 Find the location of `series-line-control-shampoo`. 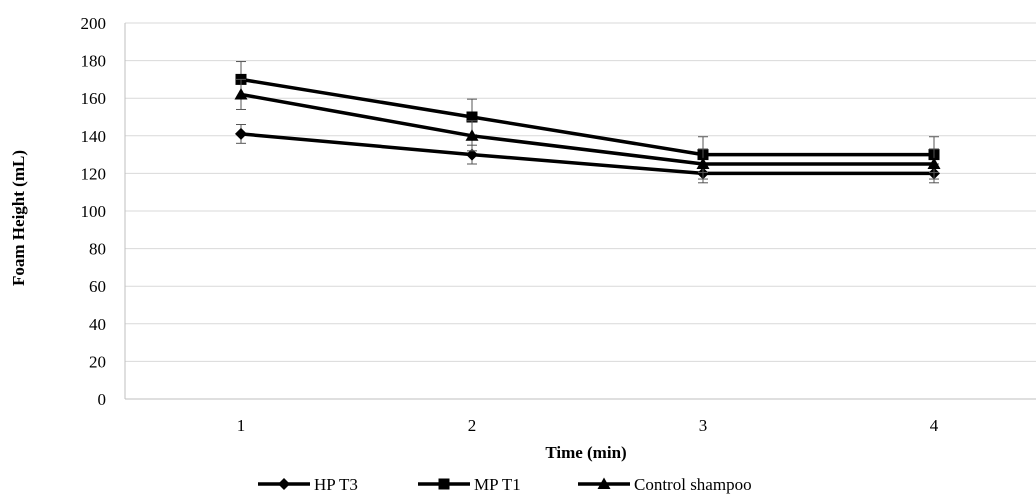

series-line-control-shampoo is located at coordinates (587, 129).